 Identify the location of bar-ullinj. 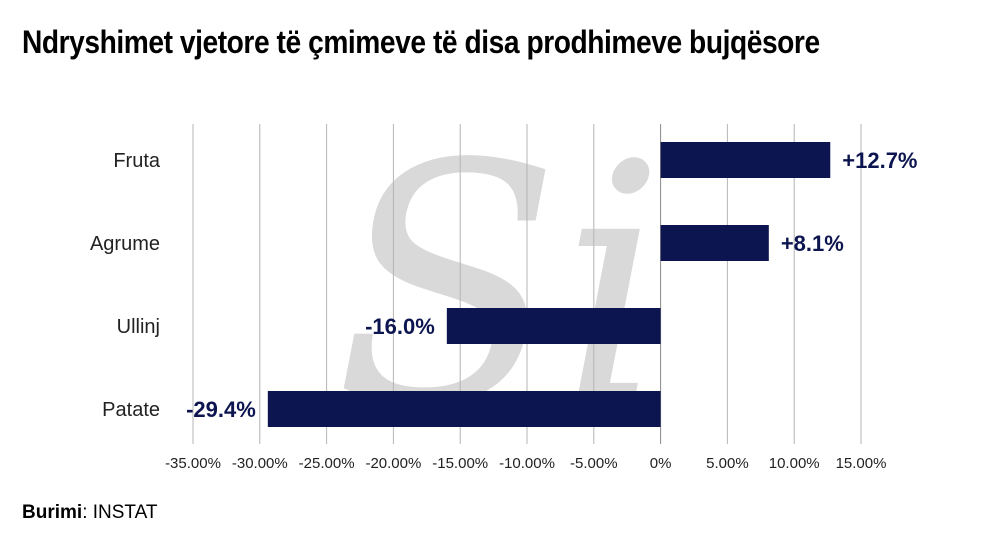
(553, 326).